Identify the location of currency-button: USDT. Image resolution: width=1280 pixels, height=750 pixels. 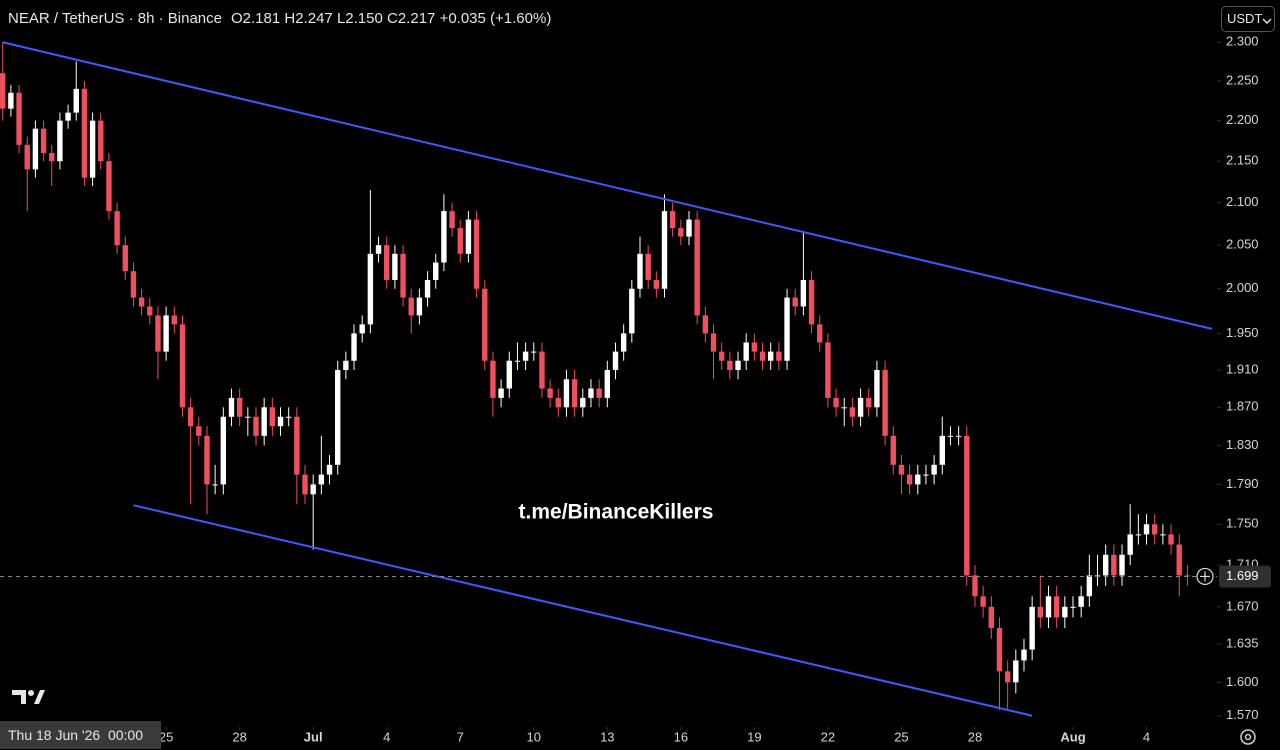
(1248, 19).